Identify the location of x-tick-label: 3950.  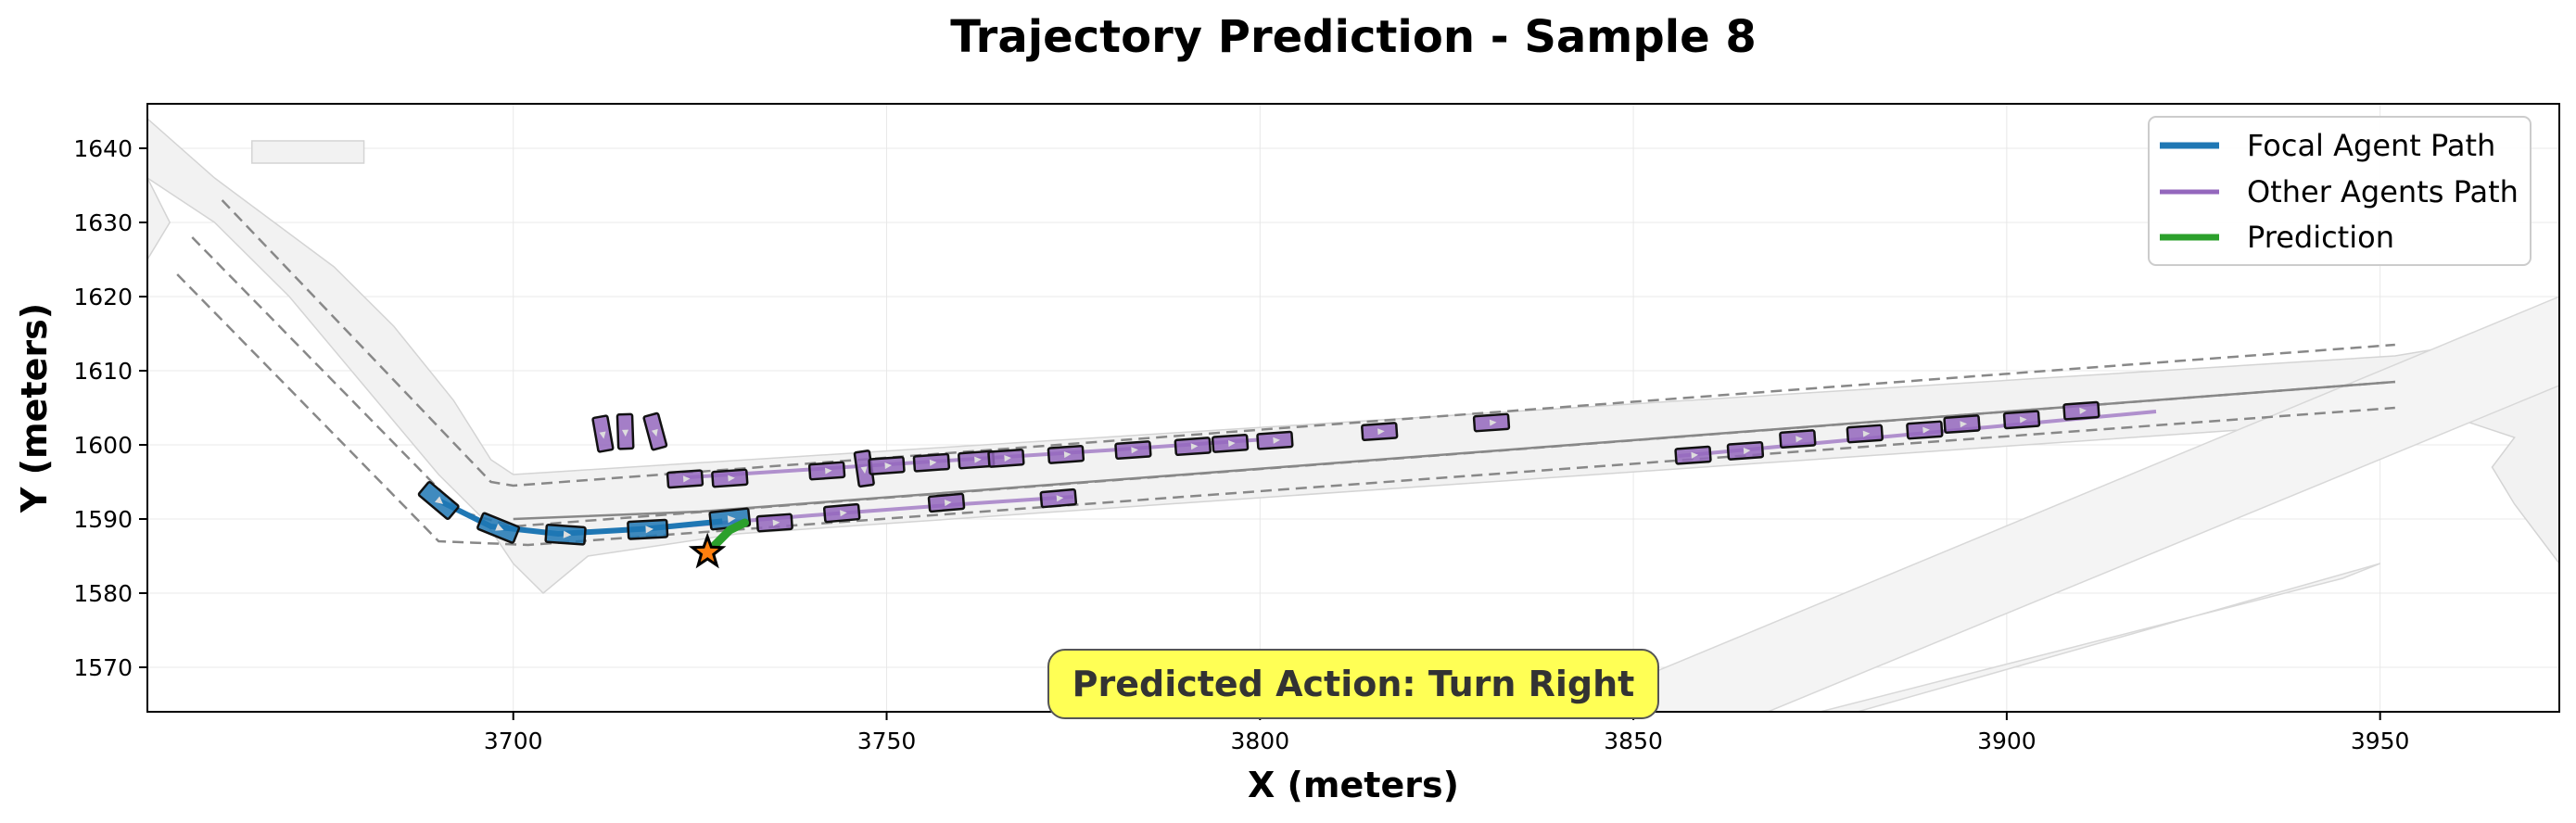
(2380, 741).